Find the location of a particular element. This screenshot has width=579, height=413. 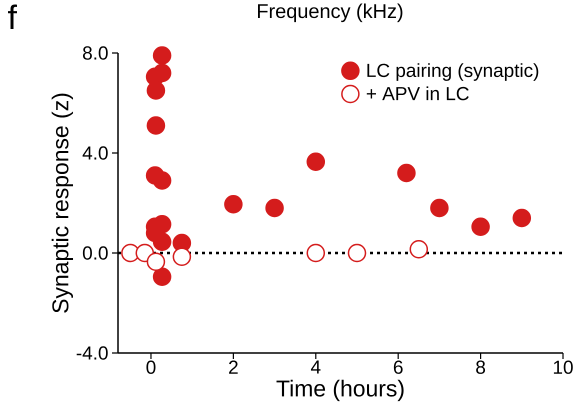

legend-label: + APV in LC is located at coordinates (417, 93).